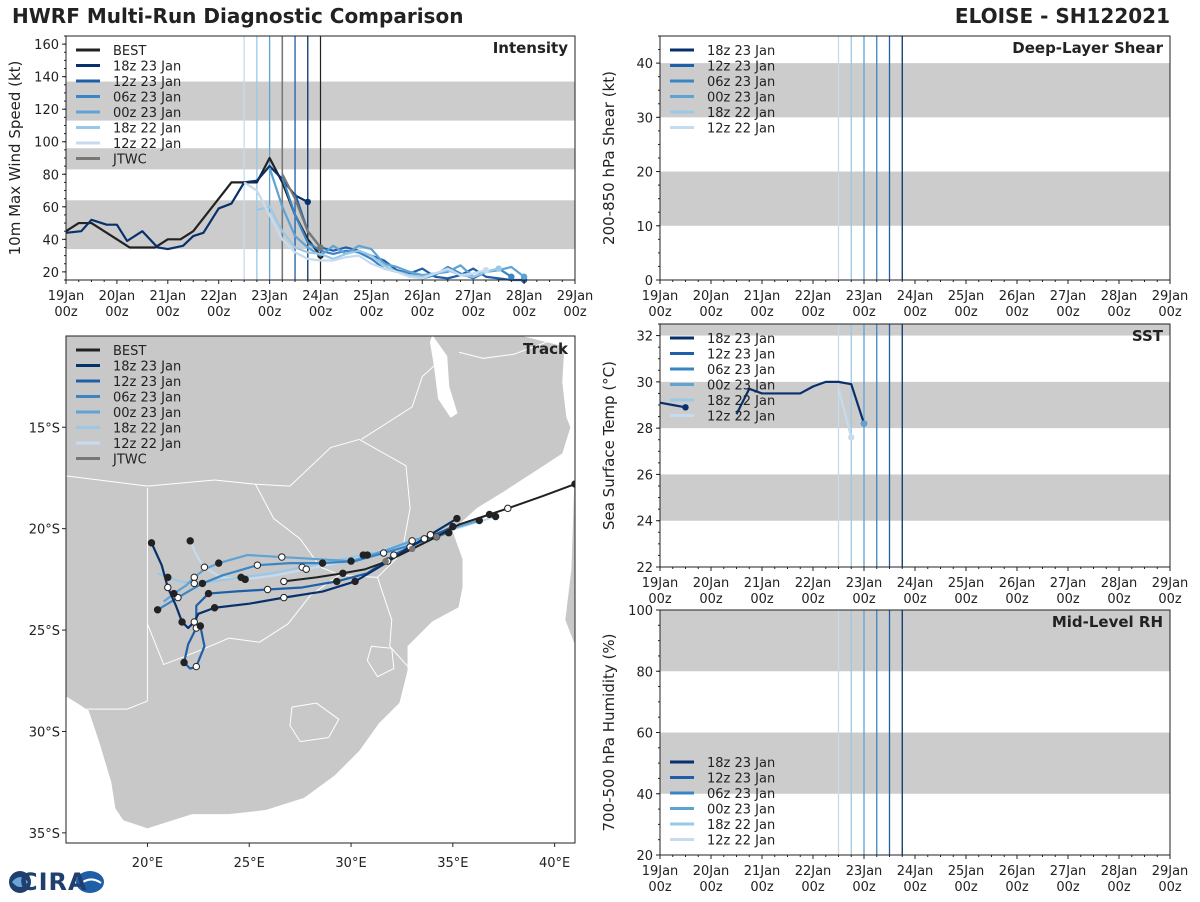 The image size is (1200, 902). What do you see at coordinates (147, 367) in the screenshot?
I see `track-legend-label-18z-23-jan: 18z 23 Jan` at bounding box center [147, 367].